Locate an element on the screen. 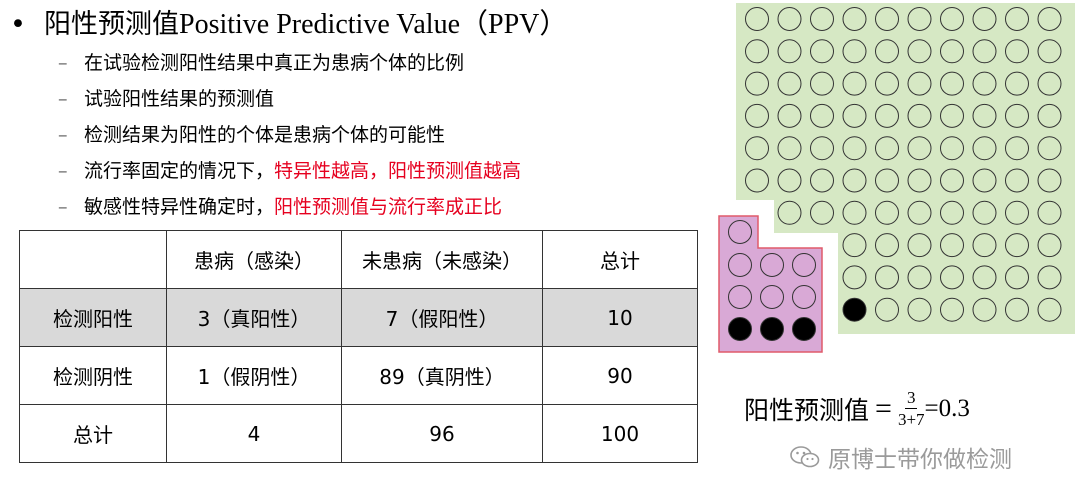 The height and width of the screenshot is (504, 1080). watermark: 原博士带你做检测 is located at coordinates (901, 457).